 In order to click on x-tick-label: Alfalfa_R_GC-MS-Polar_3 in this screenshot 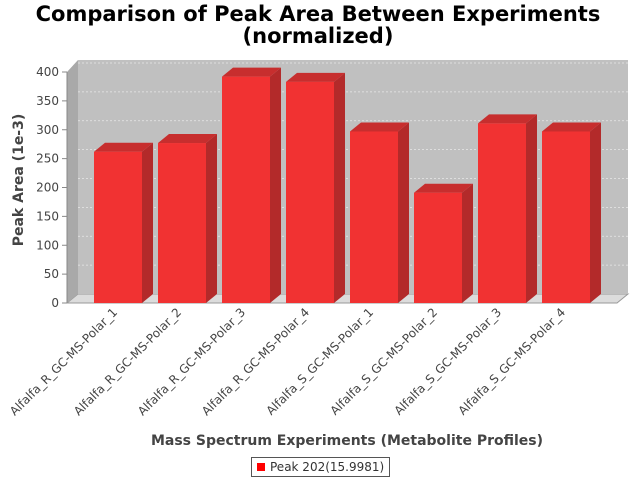, I will do `click(191, 361)`.